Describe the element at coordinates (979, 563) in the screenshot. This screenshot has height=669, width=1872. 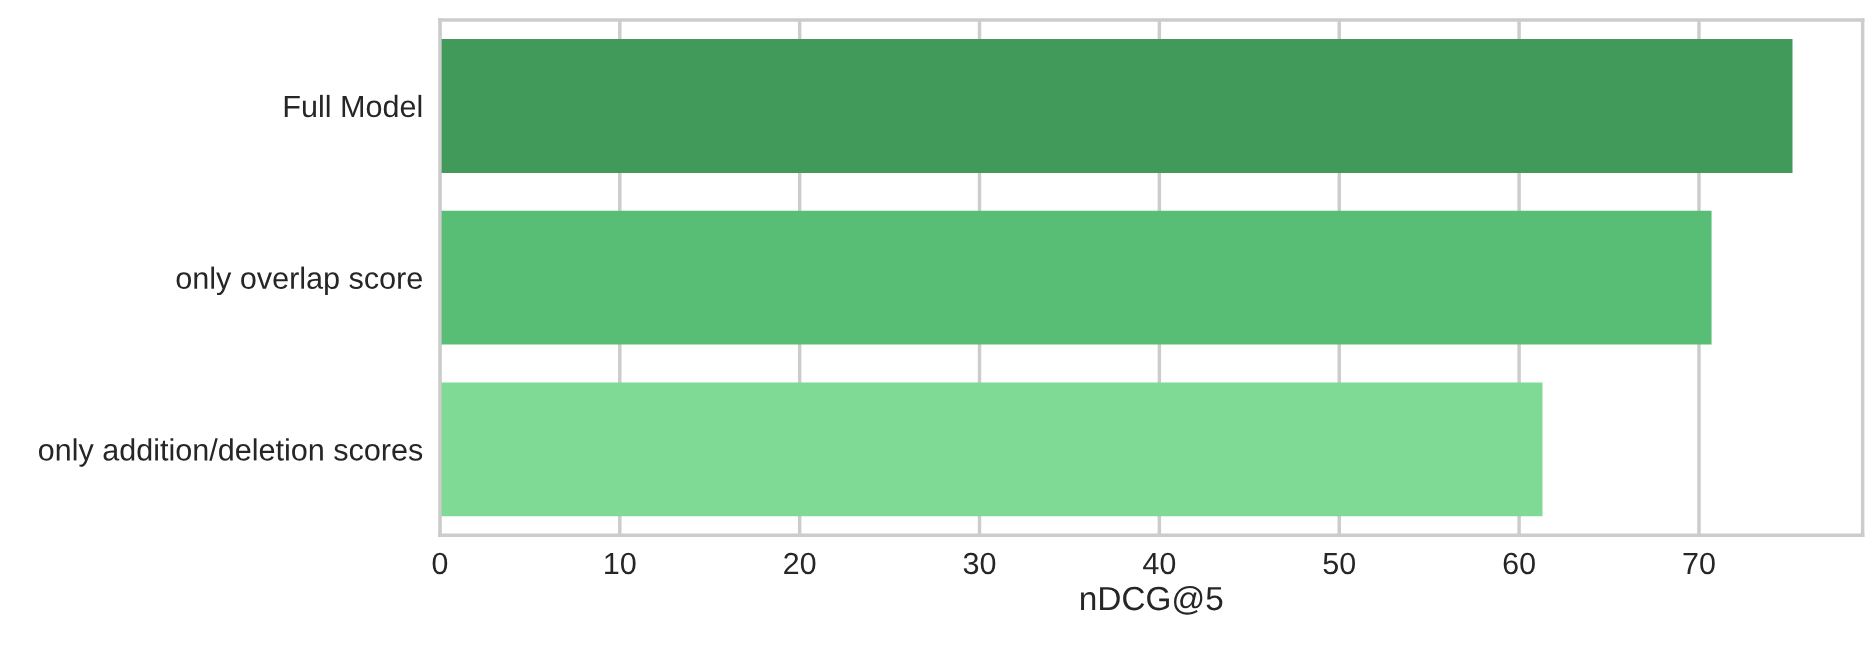
I see `x-tick-label: 30` at that location.